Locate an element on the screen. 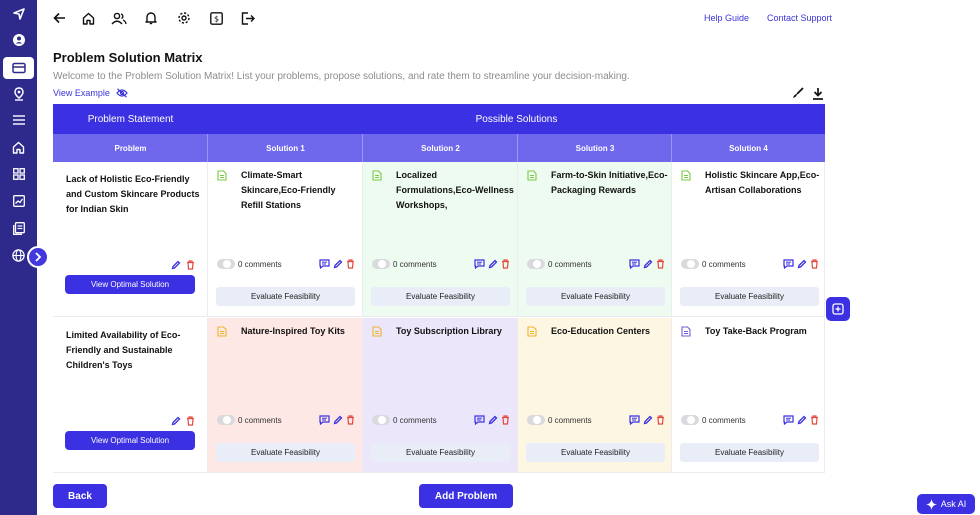 This screenshot has width=980, height=515. solution-3-header: Solution 3 is located at coordinates (595, 148).